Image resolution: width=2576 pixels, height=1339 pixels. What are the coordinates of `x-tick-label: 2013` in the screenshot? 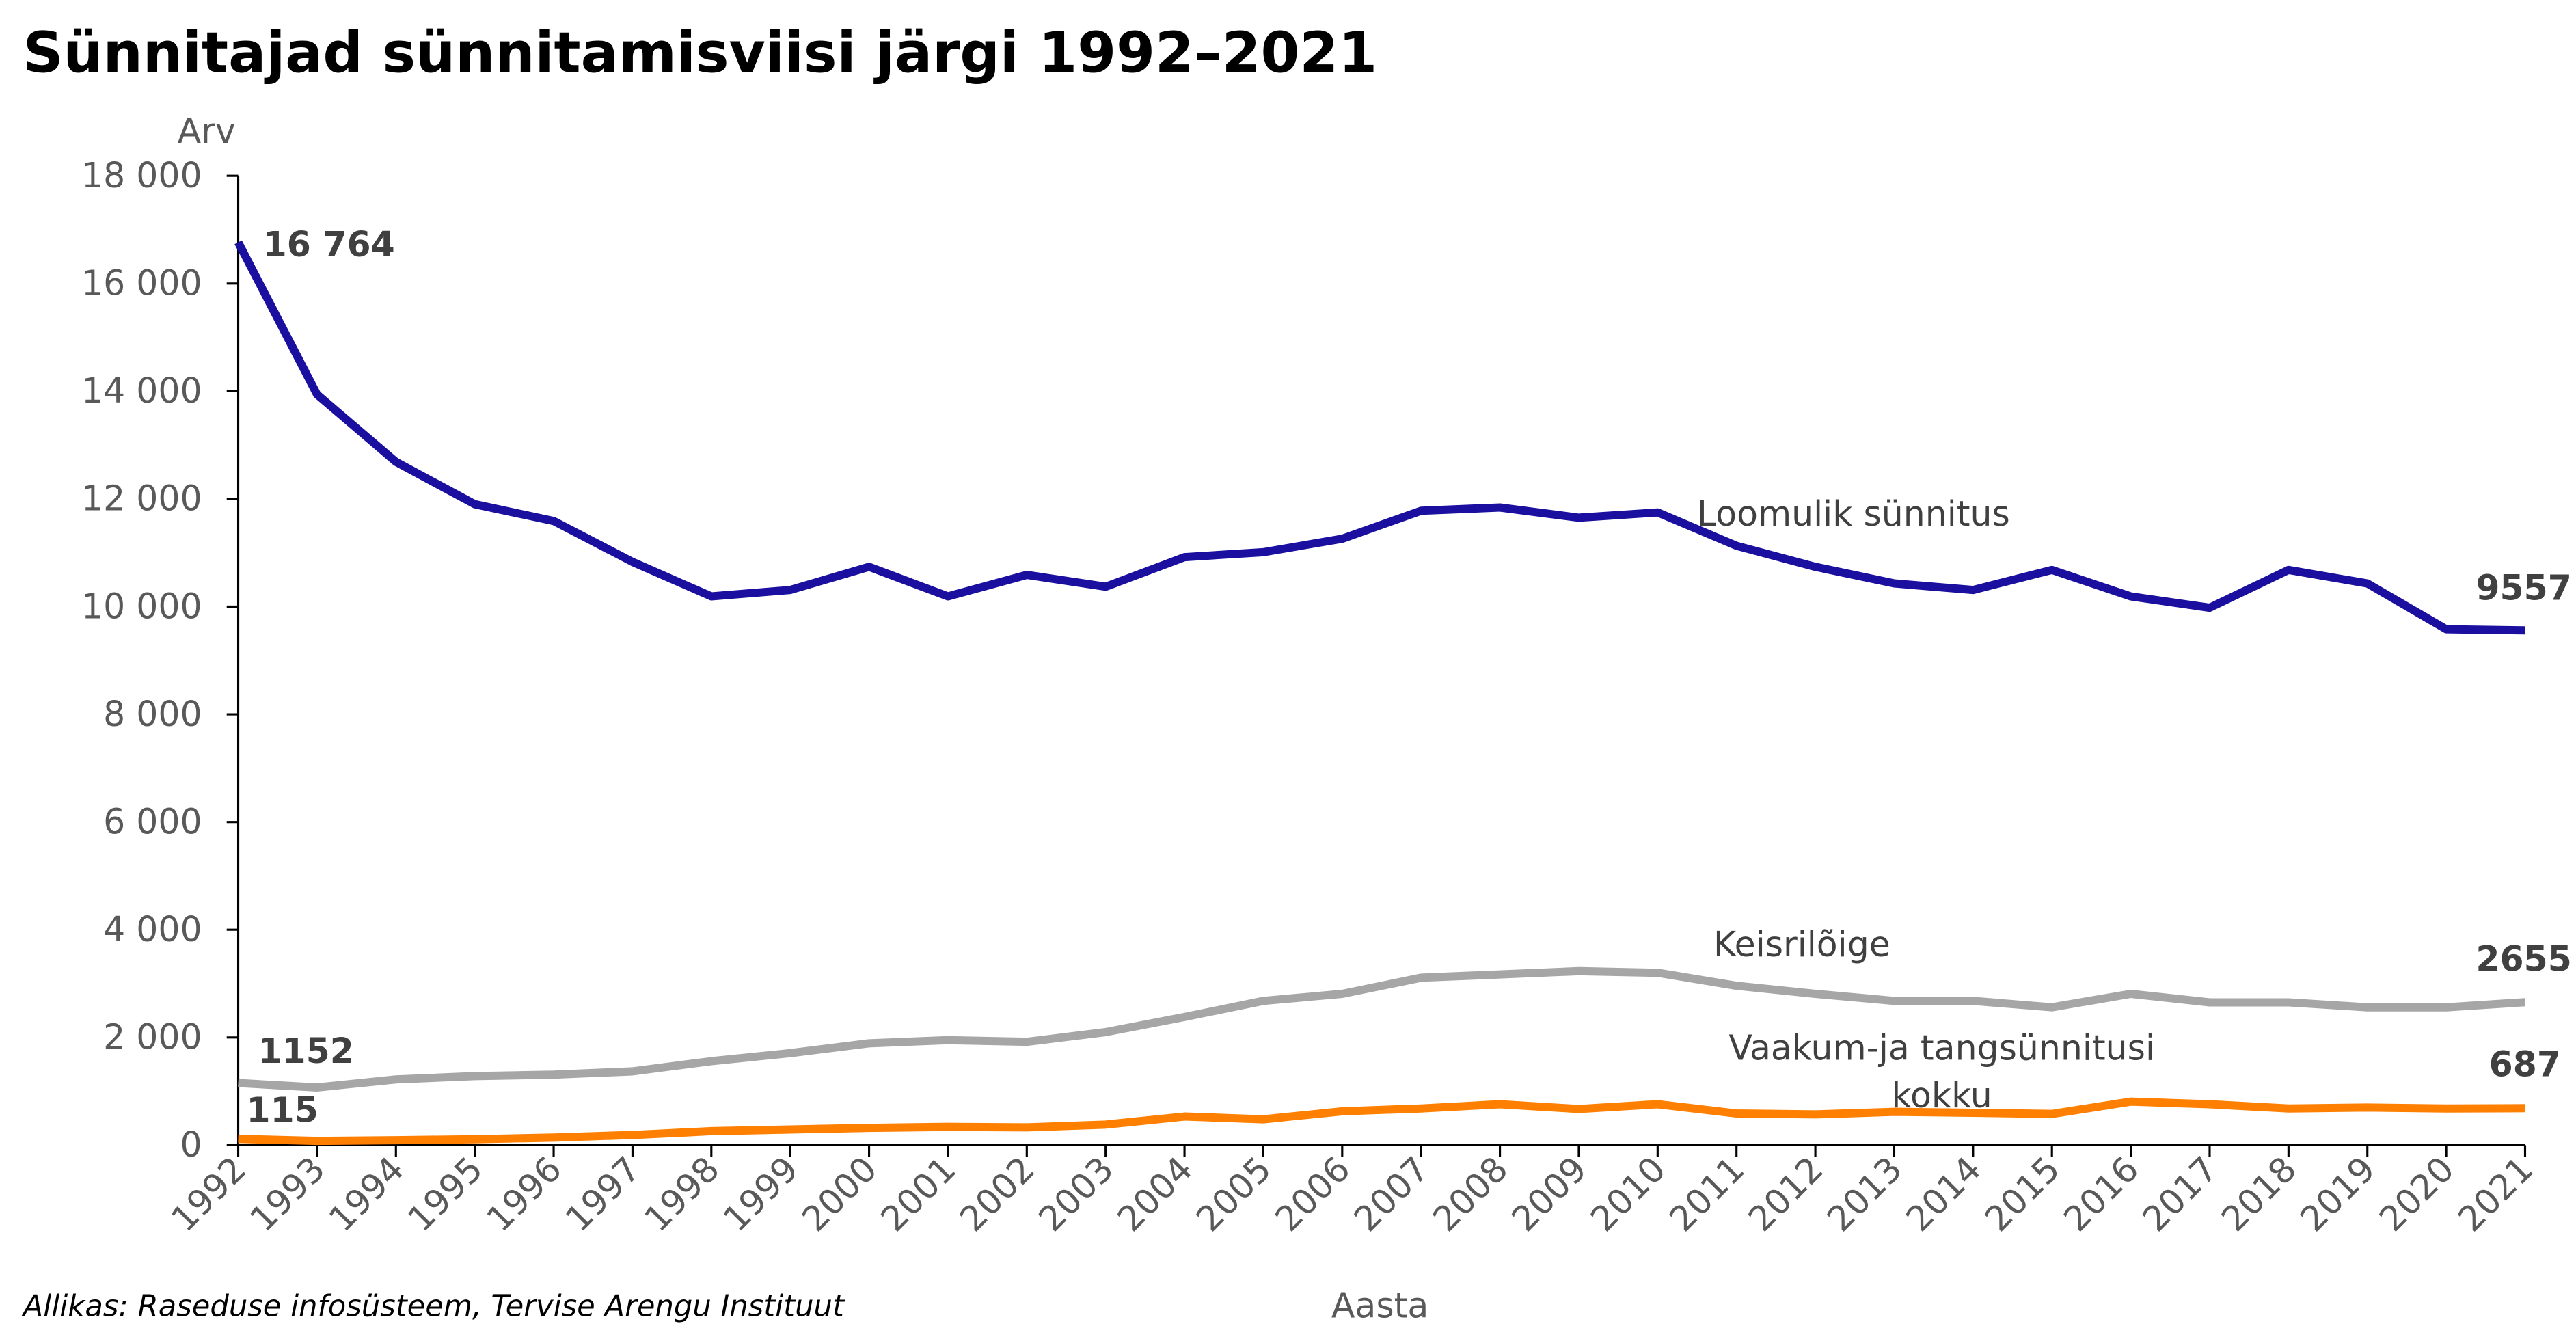 It's located at (1864, 1194).